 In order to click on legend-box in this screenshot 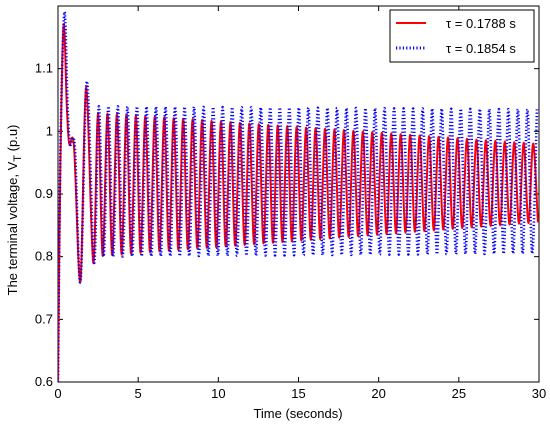, I will do `click(462, 36)`.